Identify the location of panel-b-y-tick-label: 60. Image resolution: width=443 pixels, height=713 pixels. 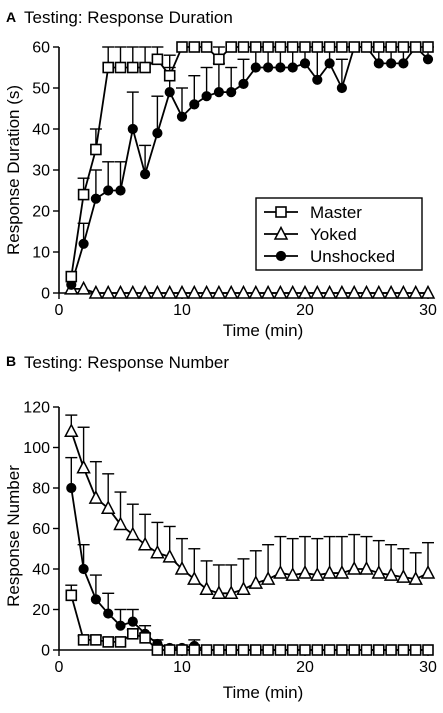
(41, 529).